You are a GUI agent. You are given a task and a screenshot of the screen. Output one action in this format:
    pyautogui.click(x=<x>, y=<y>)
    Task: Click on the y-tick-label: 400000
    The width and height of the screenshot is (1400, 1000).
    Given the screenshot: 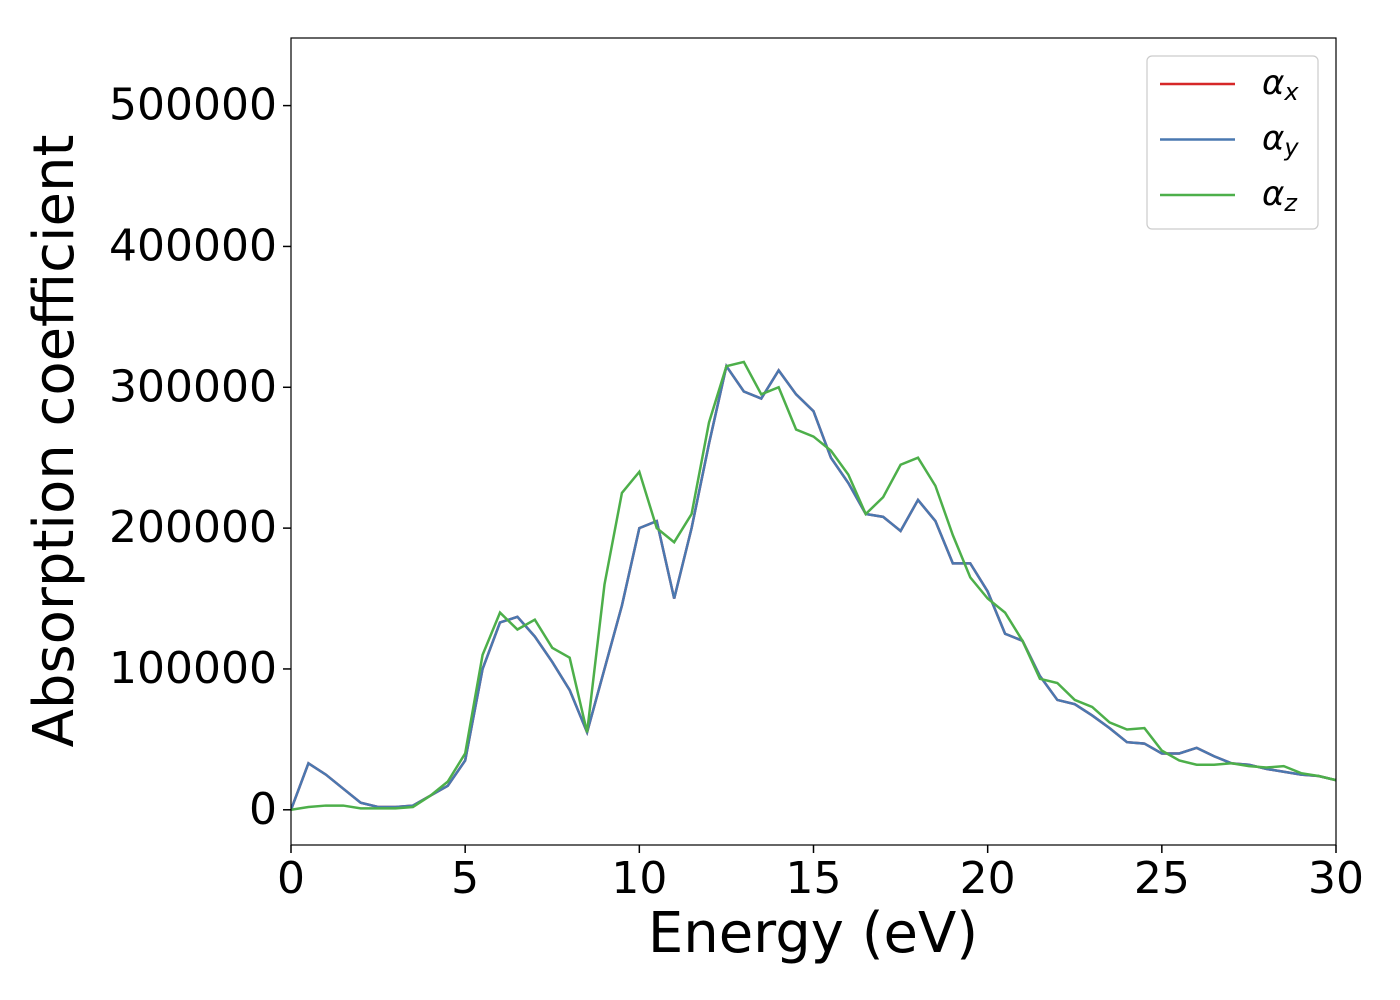 What is the action you would take?
    pyautogui.click(x=193, y=245)
    